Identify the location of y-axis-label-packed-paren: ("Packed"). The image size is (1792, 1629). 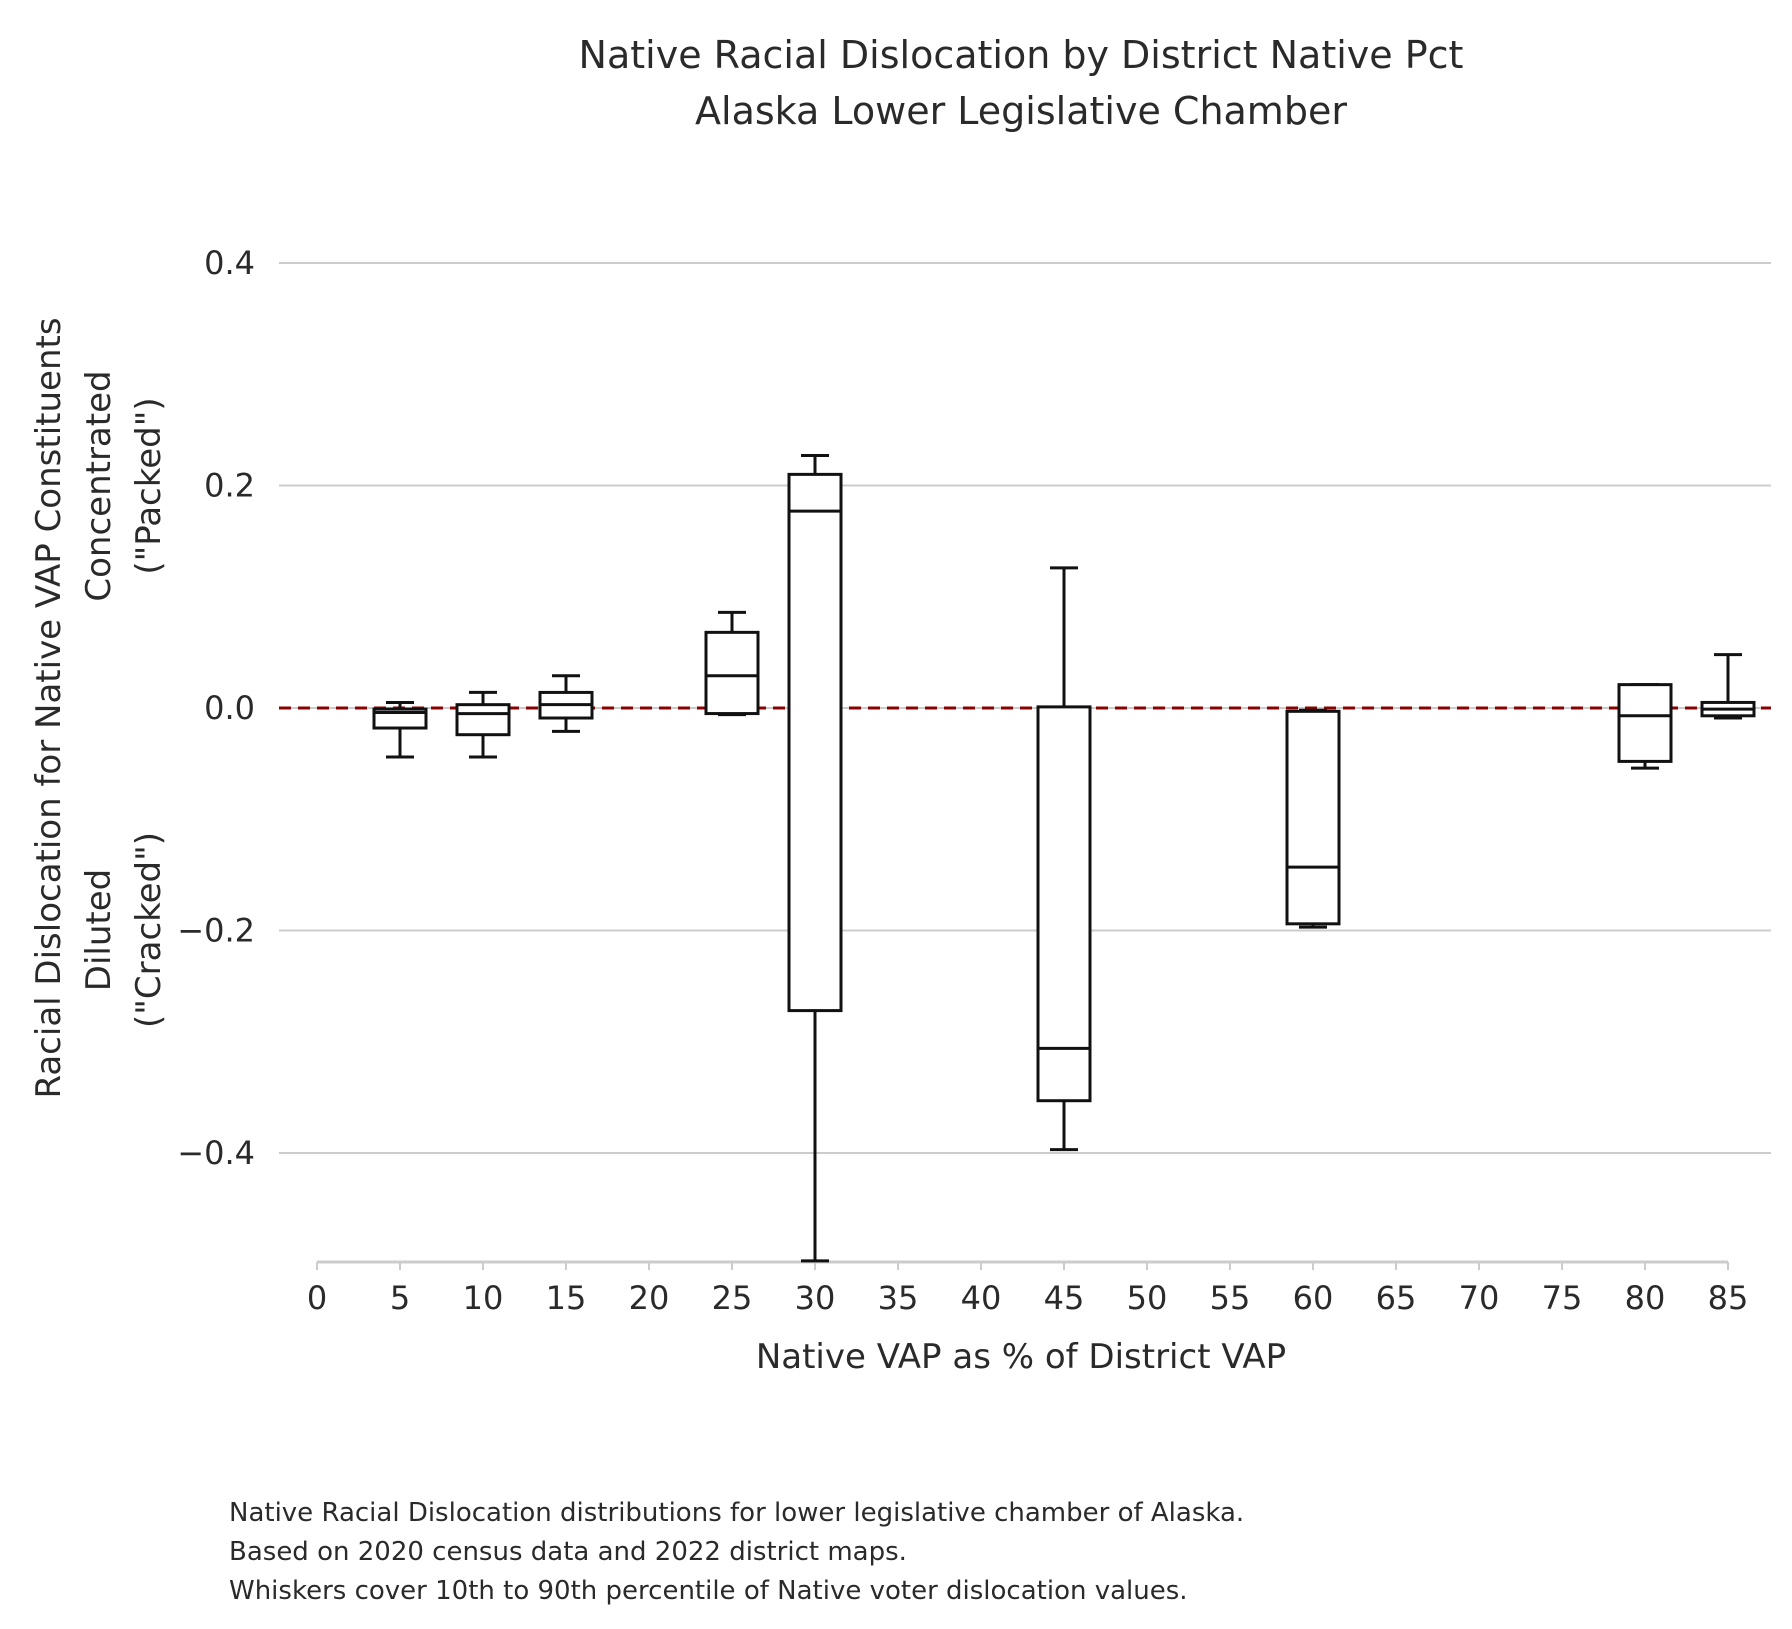
(149, 485).